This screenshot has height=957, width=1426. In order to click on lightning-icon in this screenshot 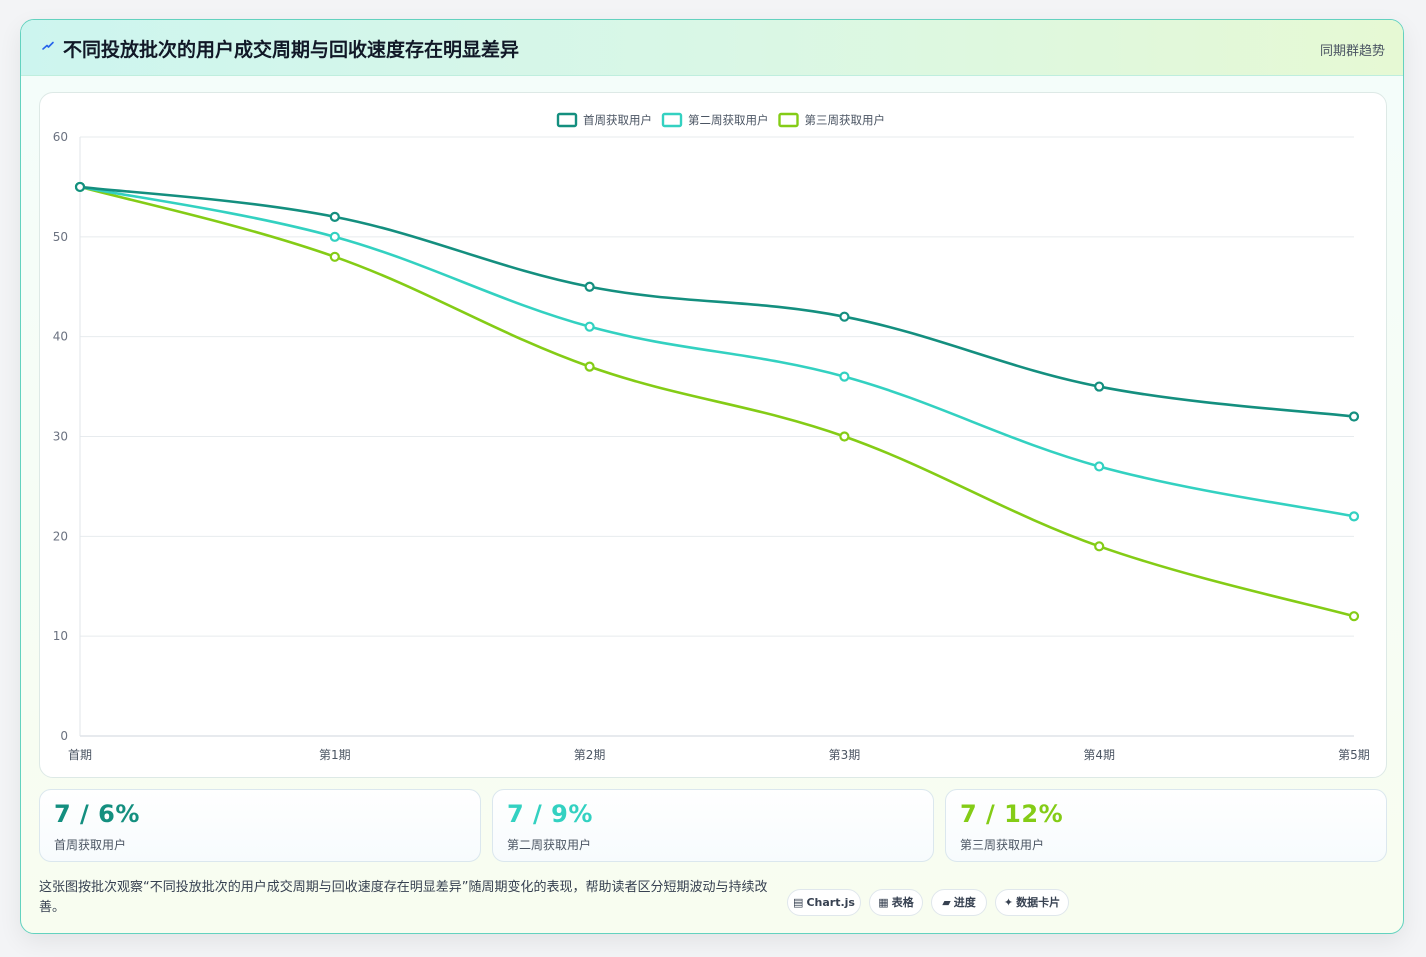, I will do `click(48, 45)`.